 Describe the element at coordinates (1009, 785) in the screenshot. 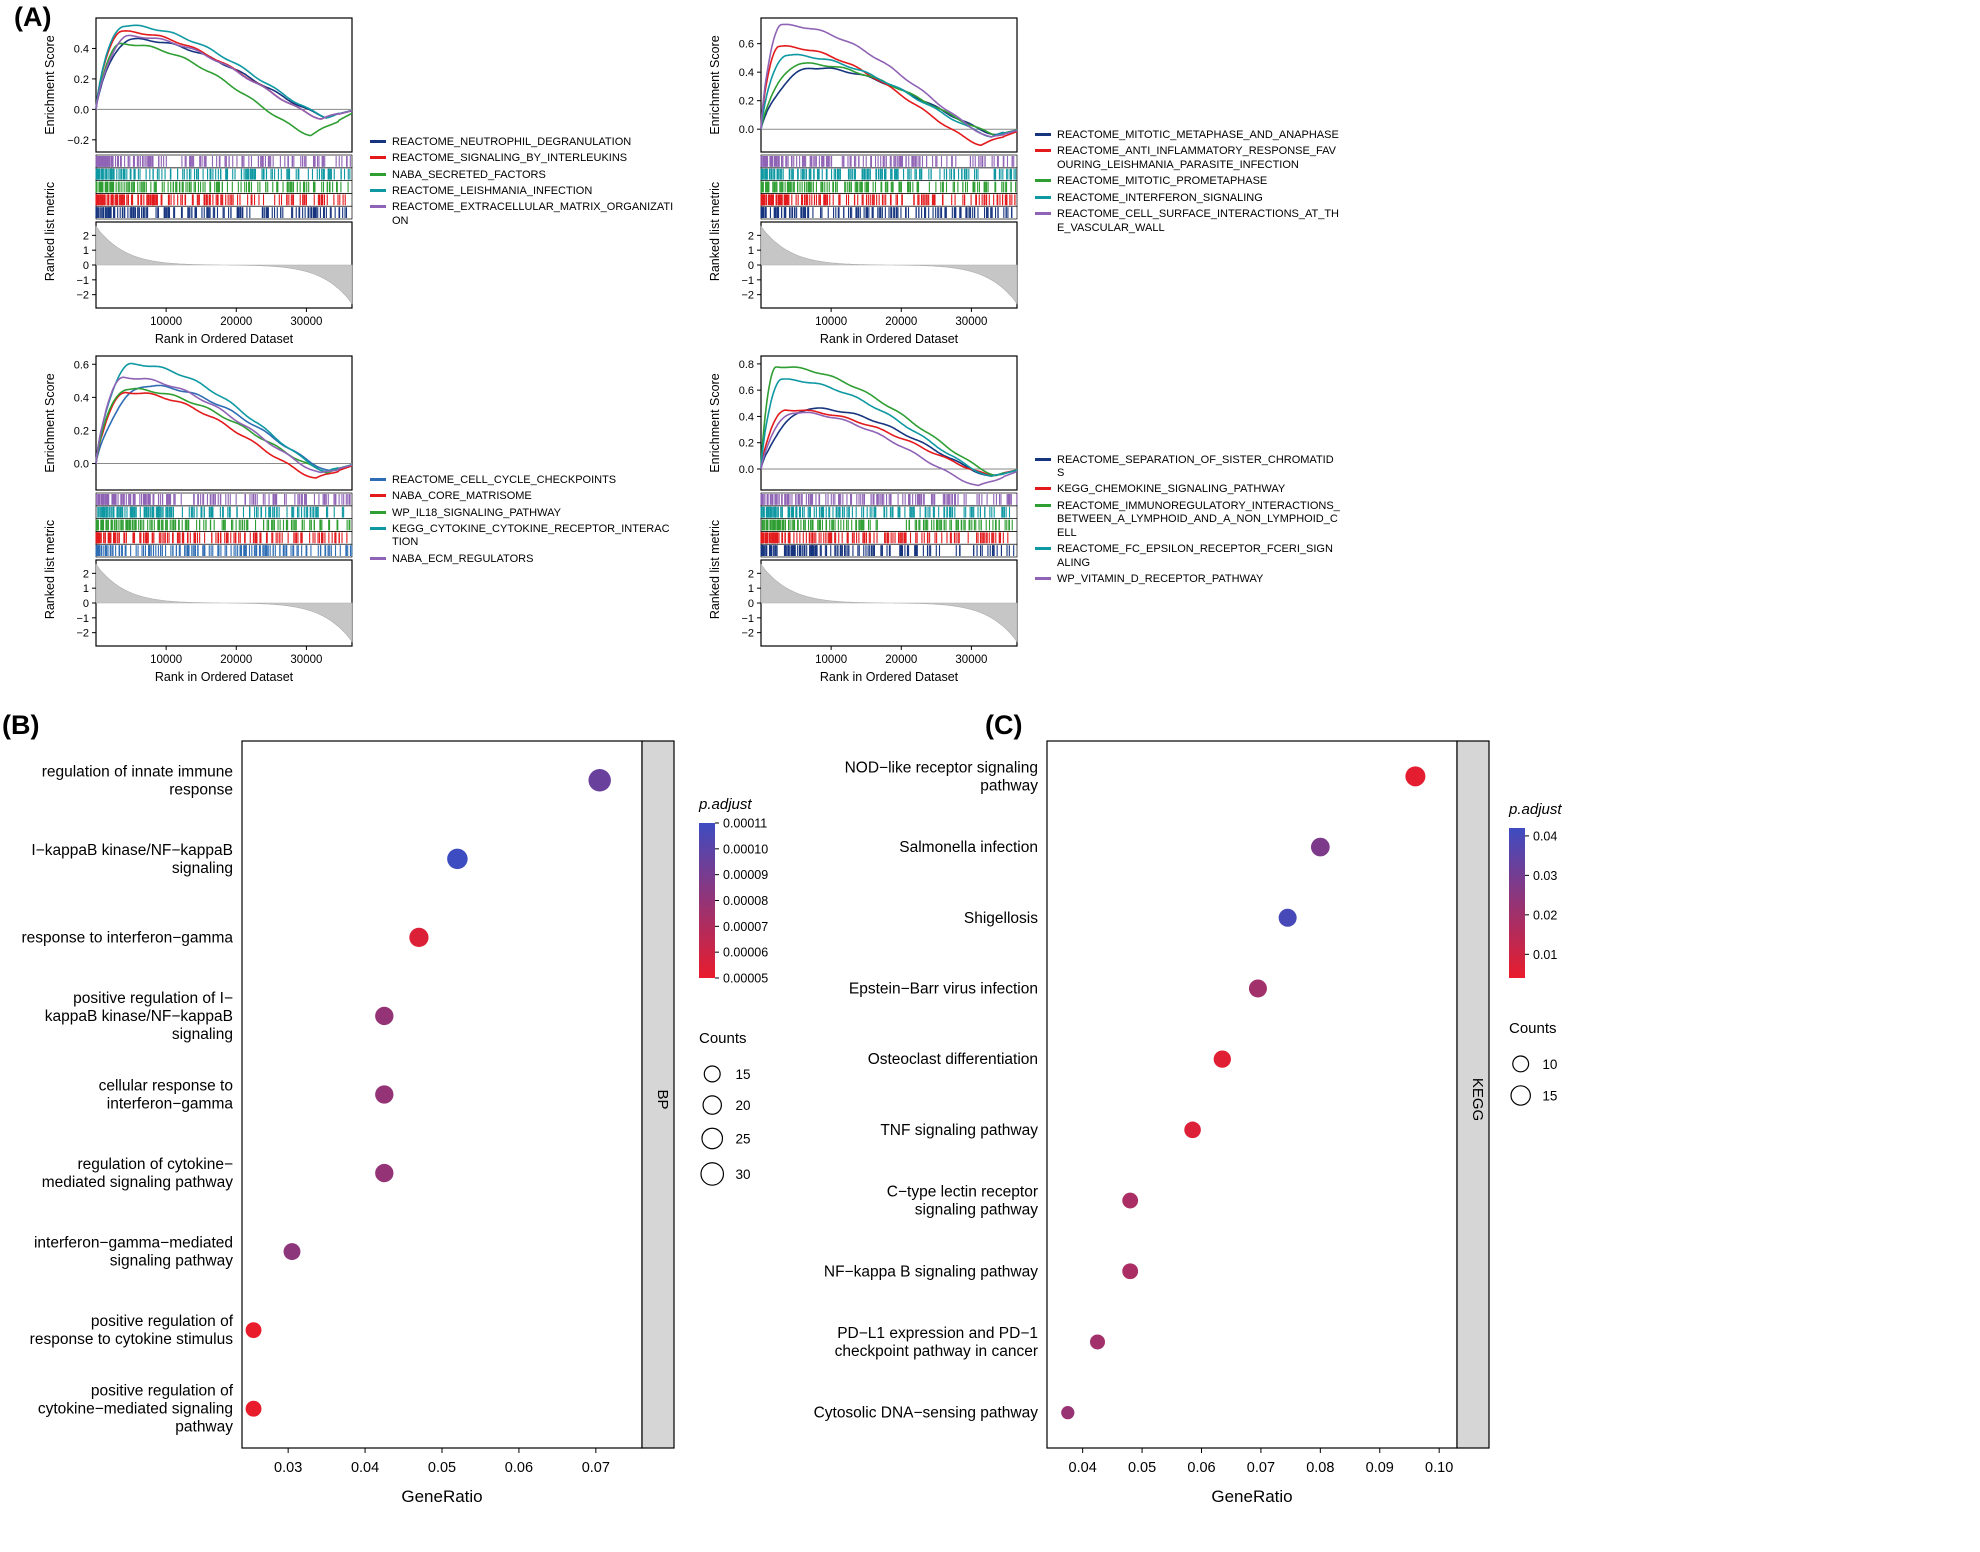

I see `row-label: pathway` at that location.